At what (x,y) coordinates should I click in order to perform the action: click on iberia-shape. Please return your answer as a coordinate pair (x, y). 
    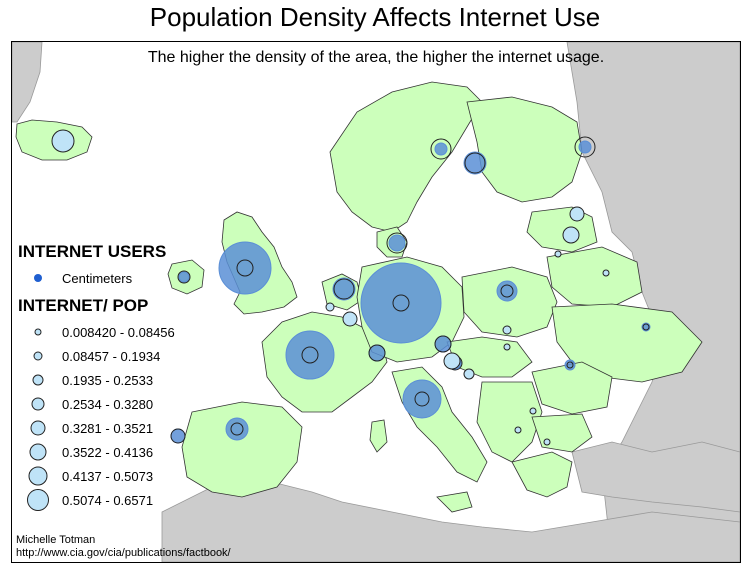
    Looking at the image, I should click on (242, 449).